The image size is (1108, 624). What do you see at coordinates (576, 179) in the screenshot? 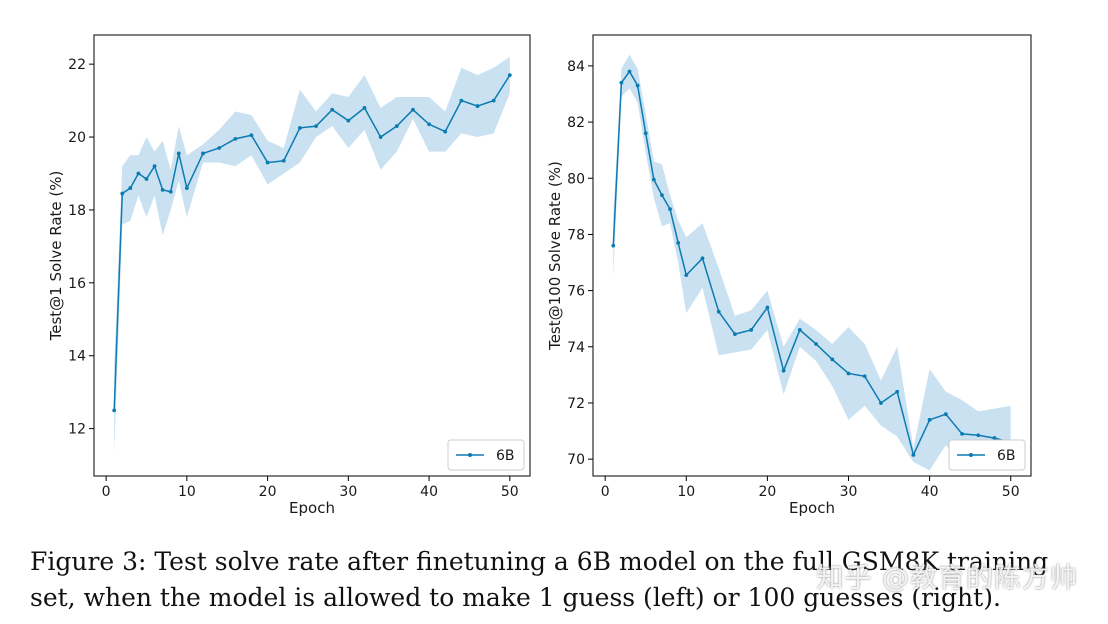
I see `y-tick-label: 80` at bounding box center [576, 179].